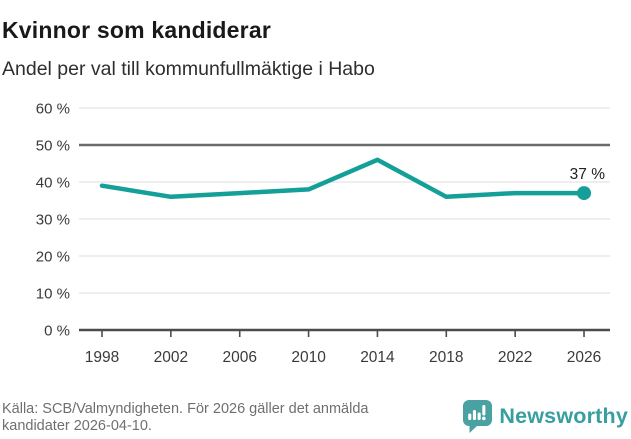 Image resolution: width=631 pixels, height=439 pixels. I want to click on end-value-label: 37 %, so click(588, 174).